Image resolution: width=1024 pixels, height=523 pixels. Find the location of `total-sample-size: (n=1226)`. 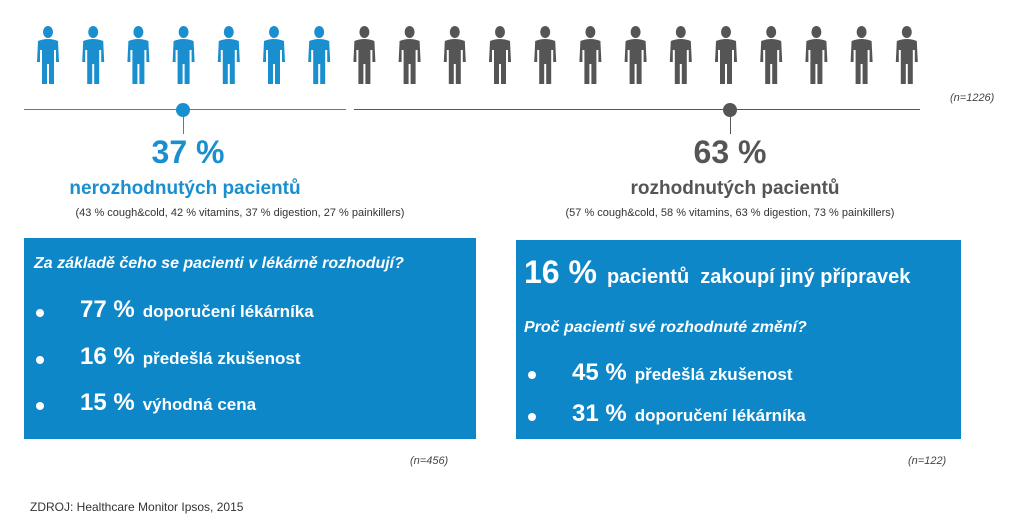

total-sample-size: (n=1226) is located at coordinates (972, 98).